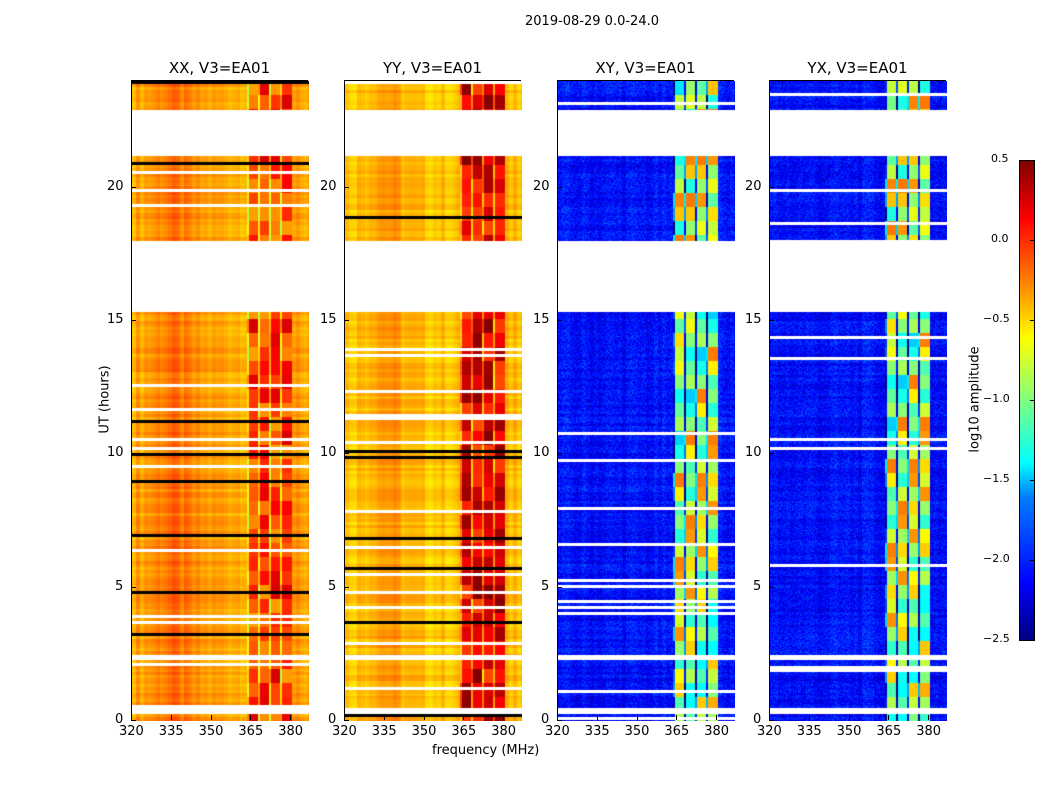 The image size is (1050, 800). What do you see at coordinates (486, 750) in the screenshot?
I see `x-axis-label: frequency (MHz)` at bounding box center [486, 750].